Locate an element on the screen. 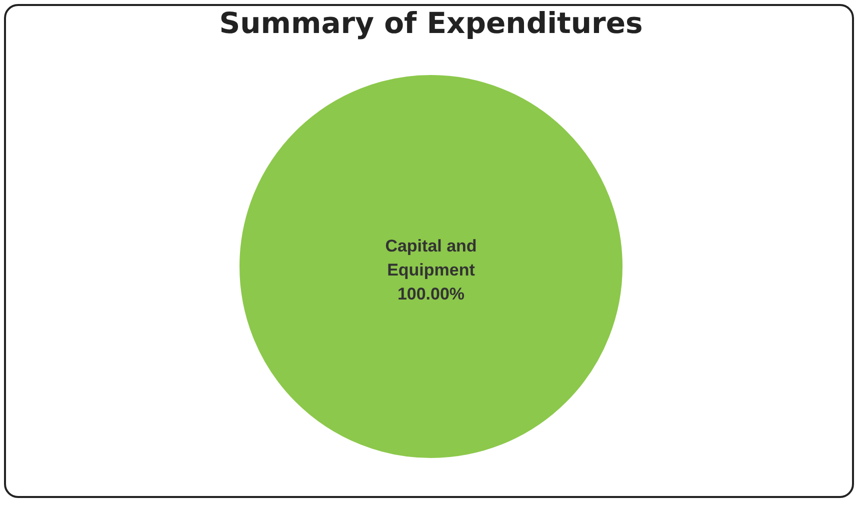 Image resolution: width=862 pixels, height=506 pixels. data-label: 100.00% is located at coordinates (431, 294).